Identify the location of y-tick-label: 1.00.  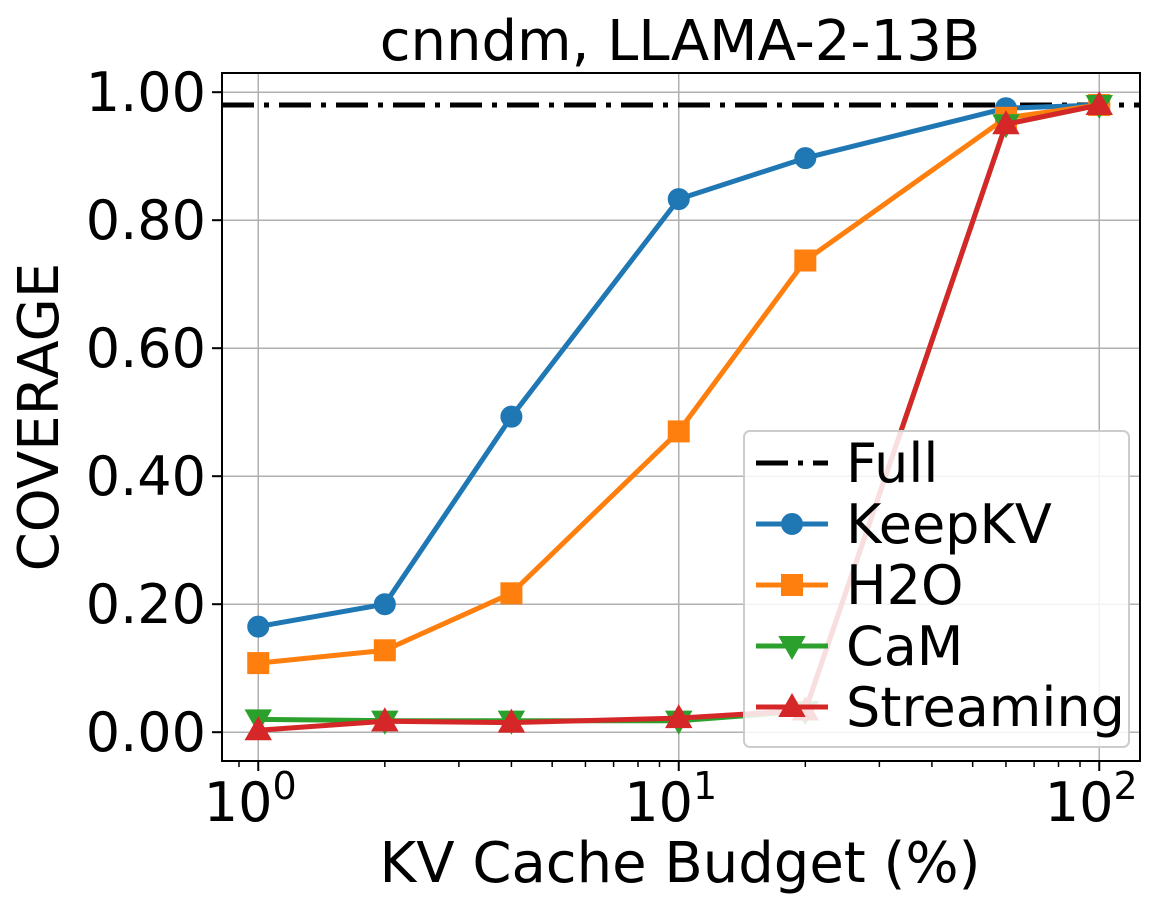
(146, 92).